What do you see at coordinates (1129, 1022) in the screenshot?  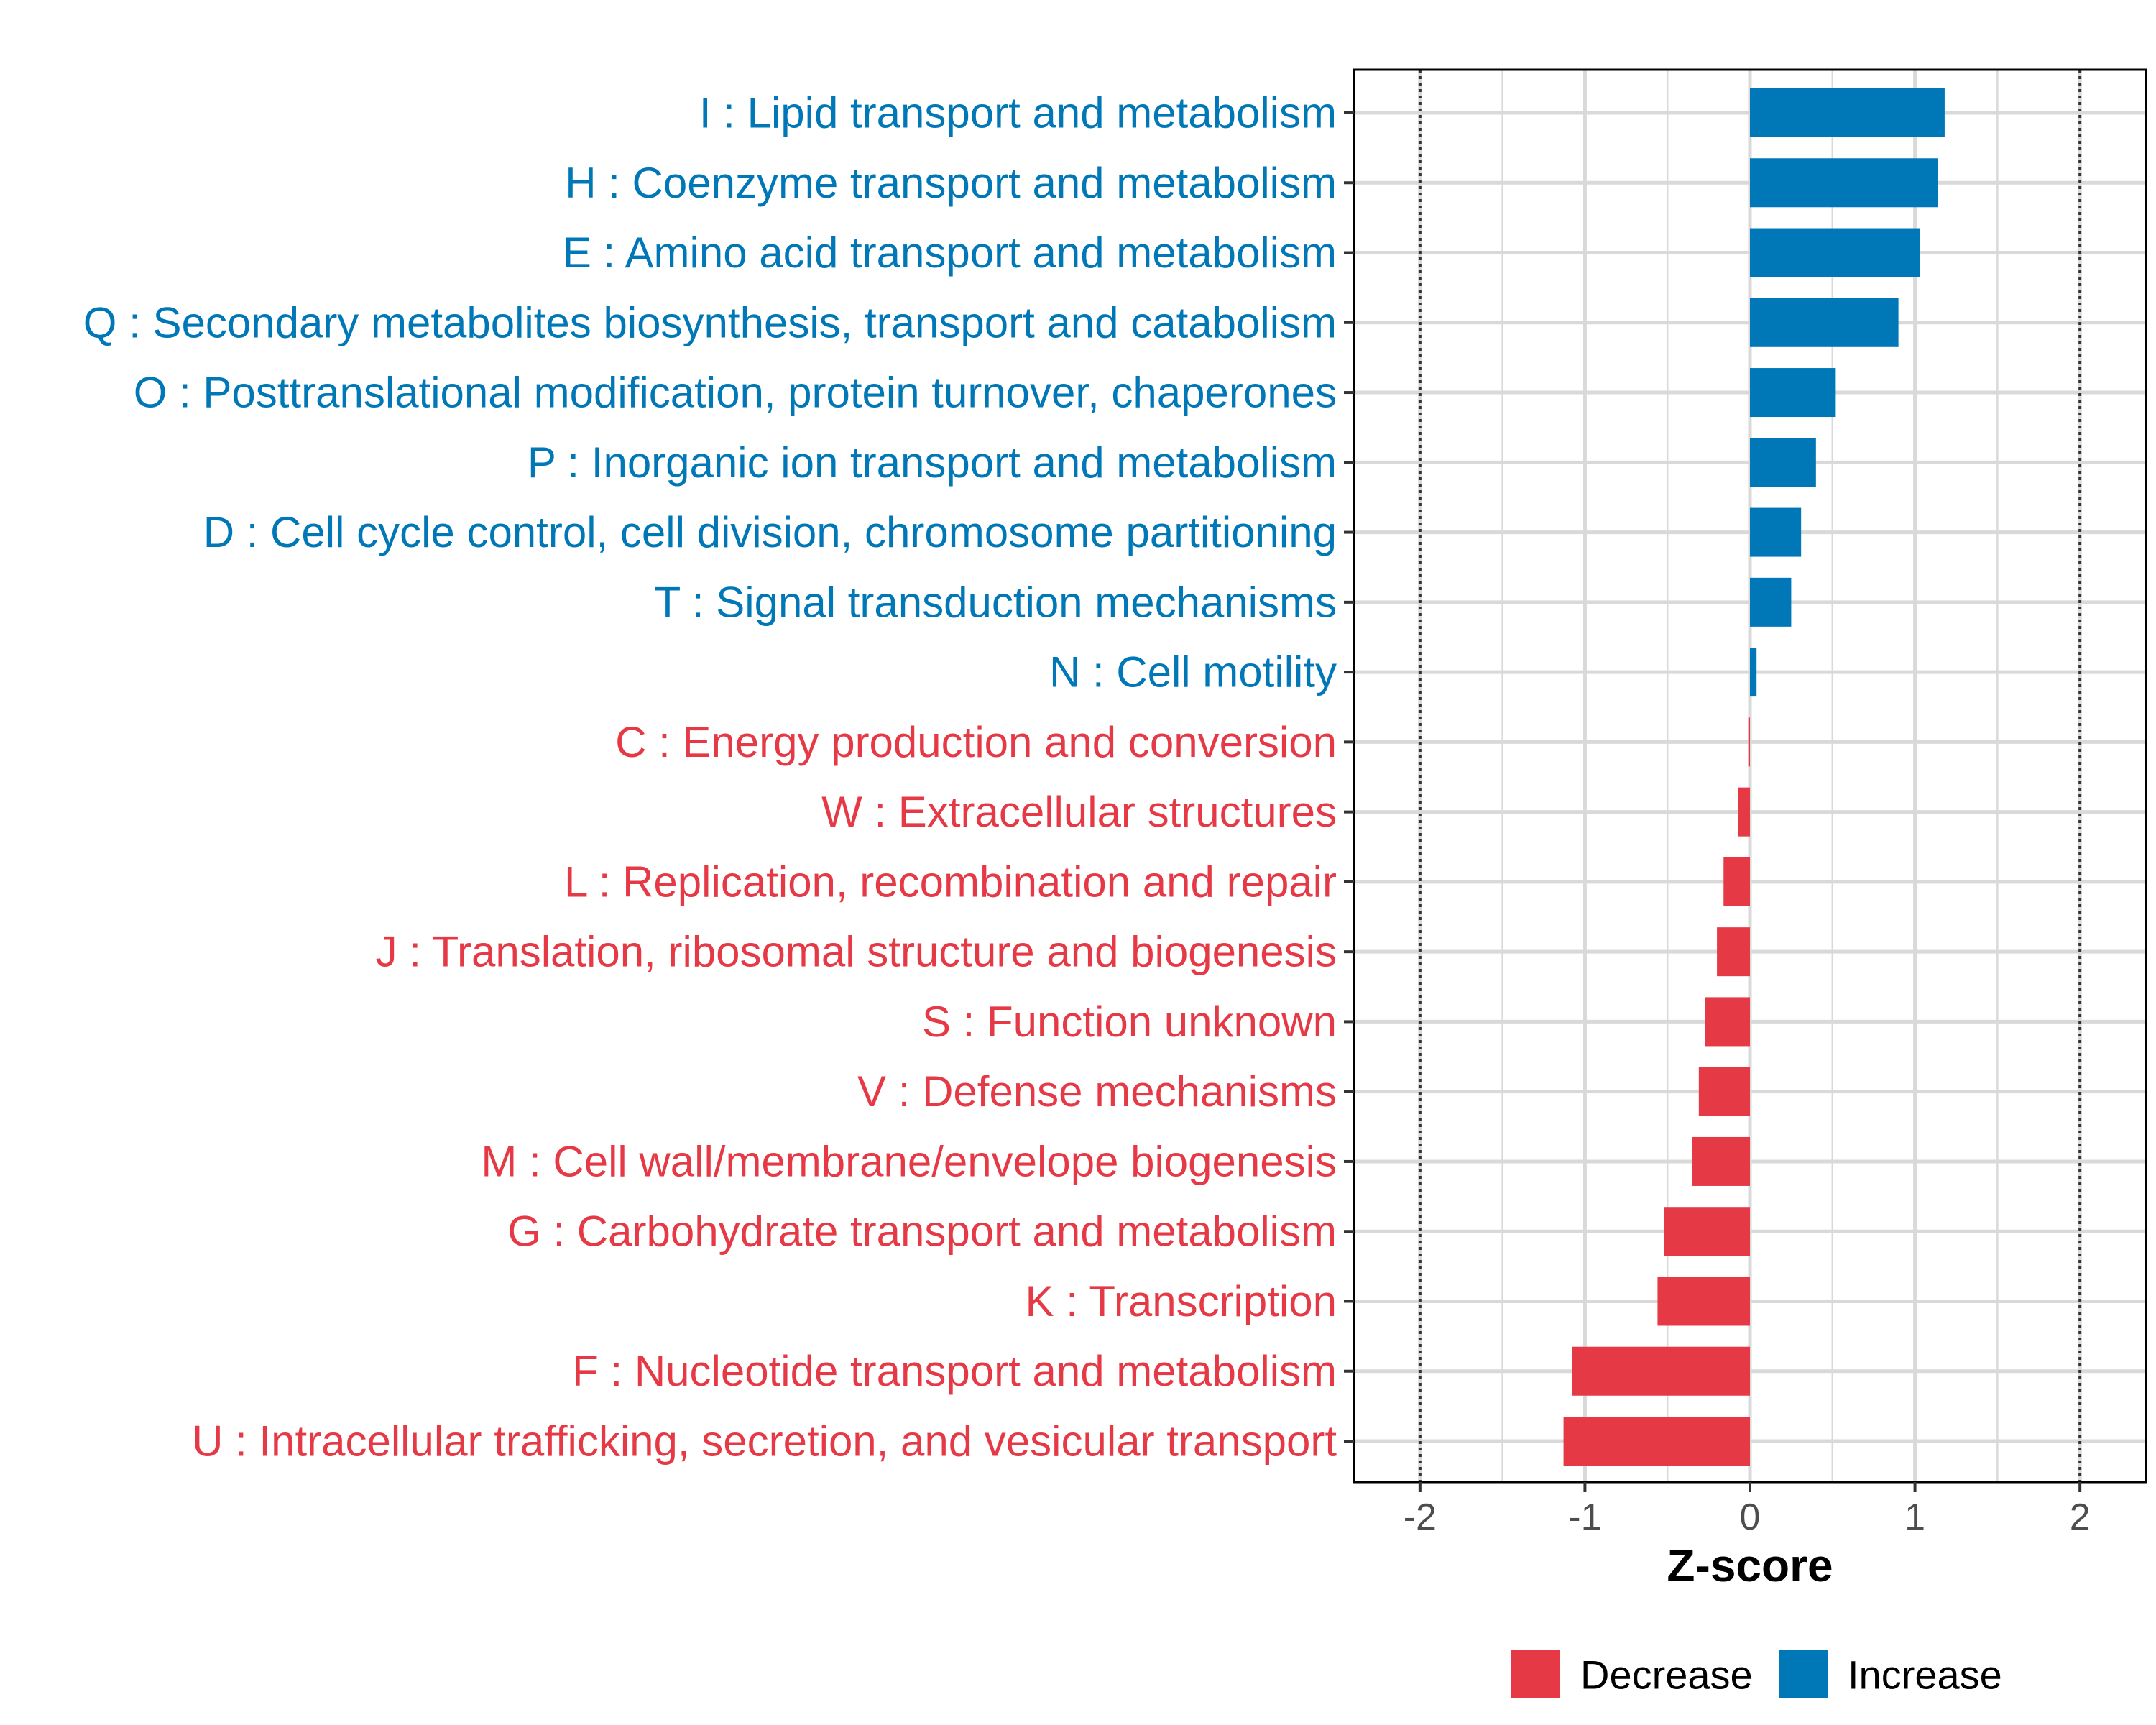 I see `category-label: S : Function unknown` at bounding box center [1129, 1022].